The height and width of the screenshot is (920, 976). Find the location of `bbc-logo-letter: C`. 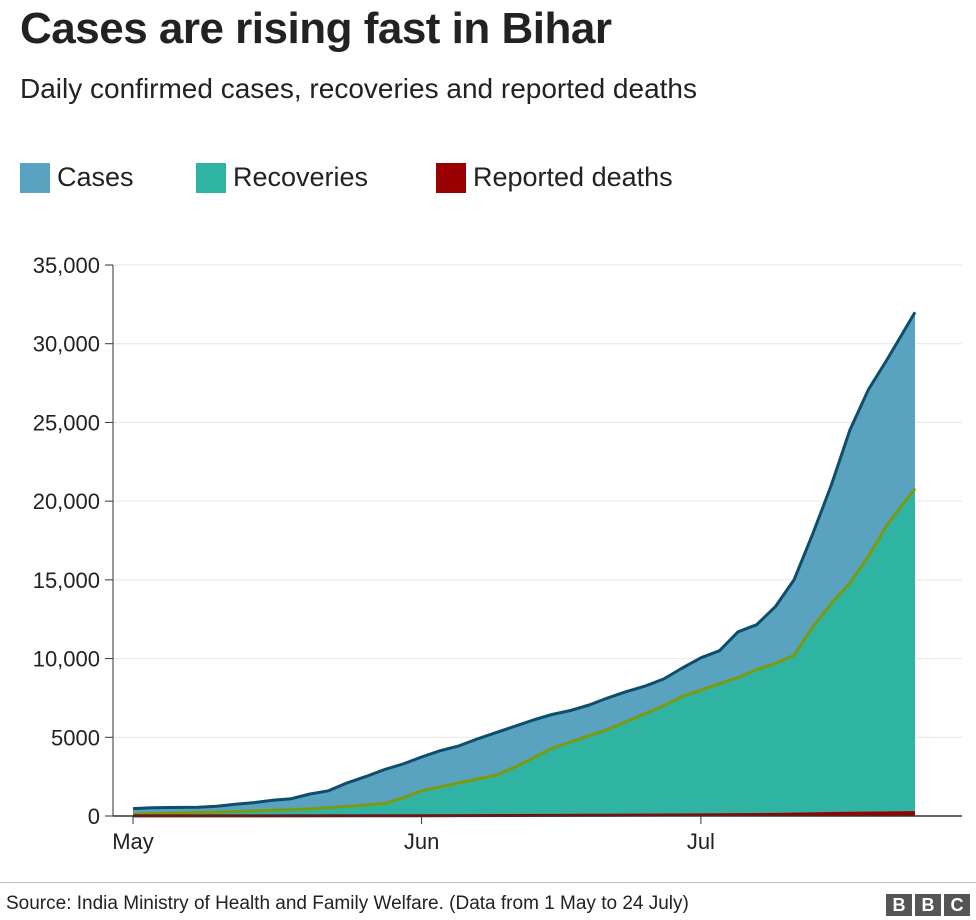

bbc-logo-letter: C is located at coordinates (957, 905).